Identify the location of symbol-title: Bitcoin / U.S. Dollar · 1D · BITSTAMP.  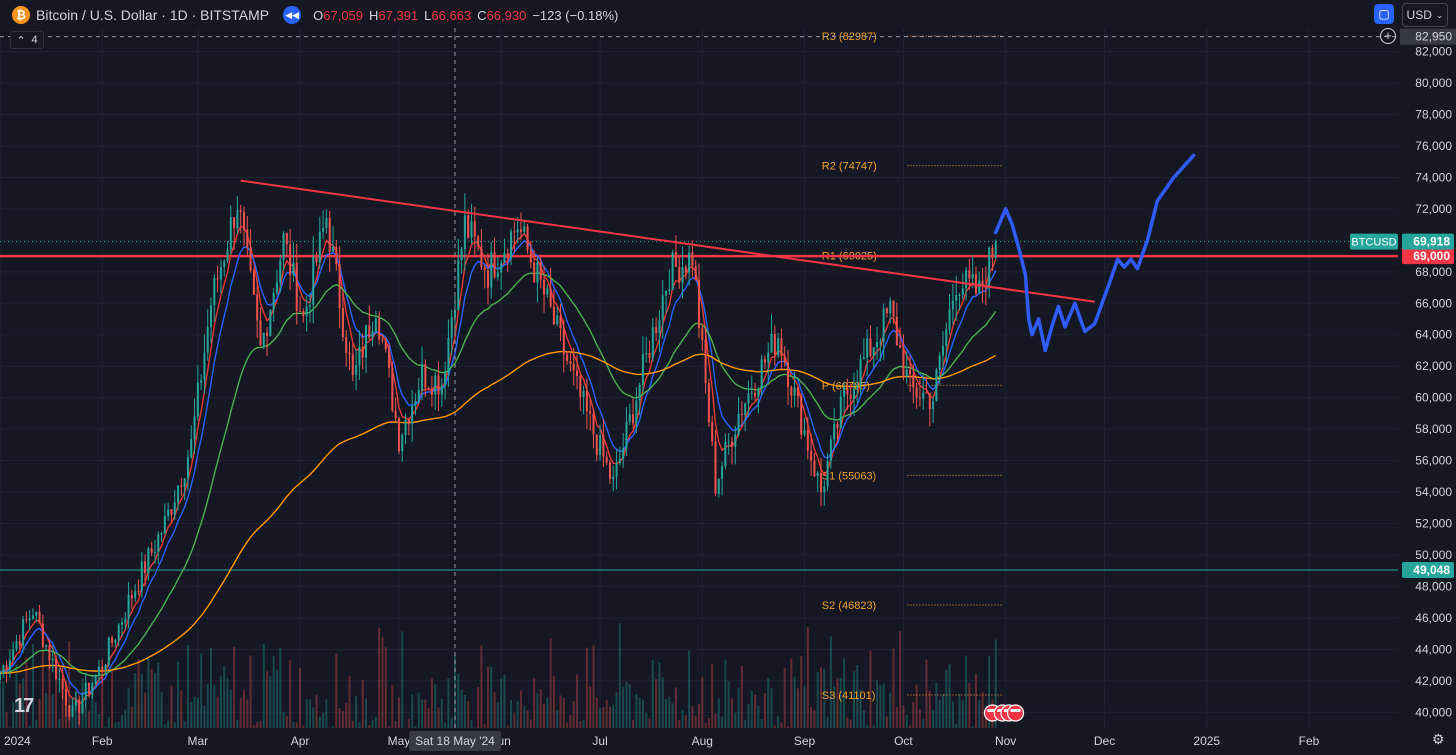
(153, 15).